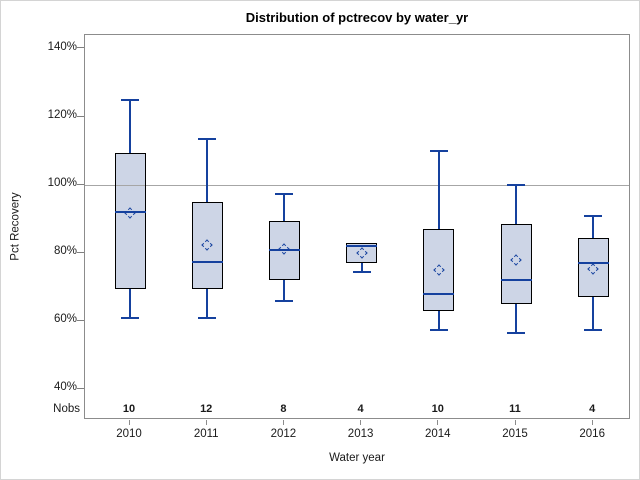  I want to click on y-tick-label: 80%, so click(65, 251).